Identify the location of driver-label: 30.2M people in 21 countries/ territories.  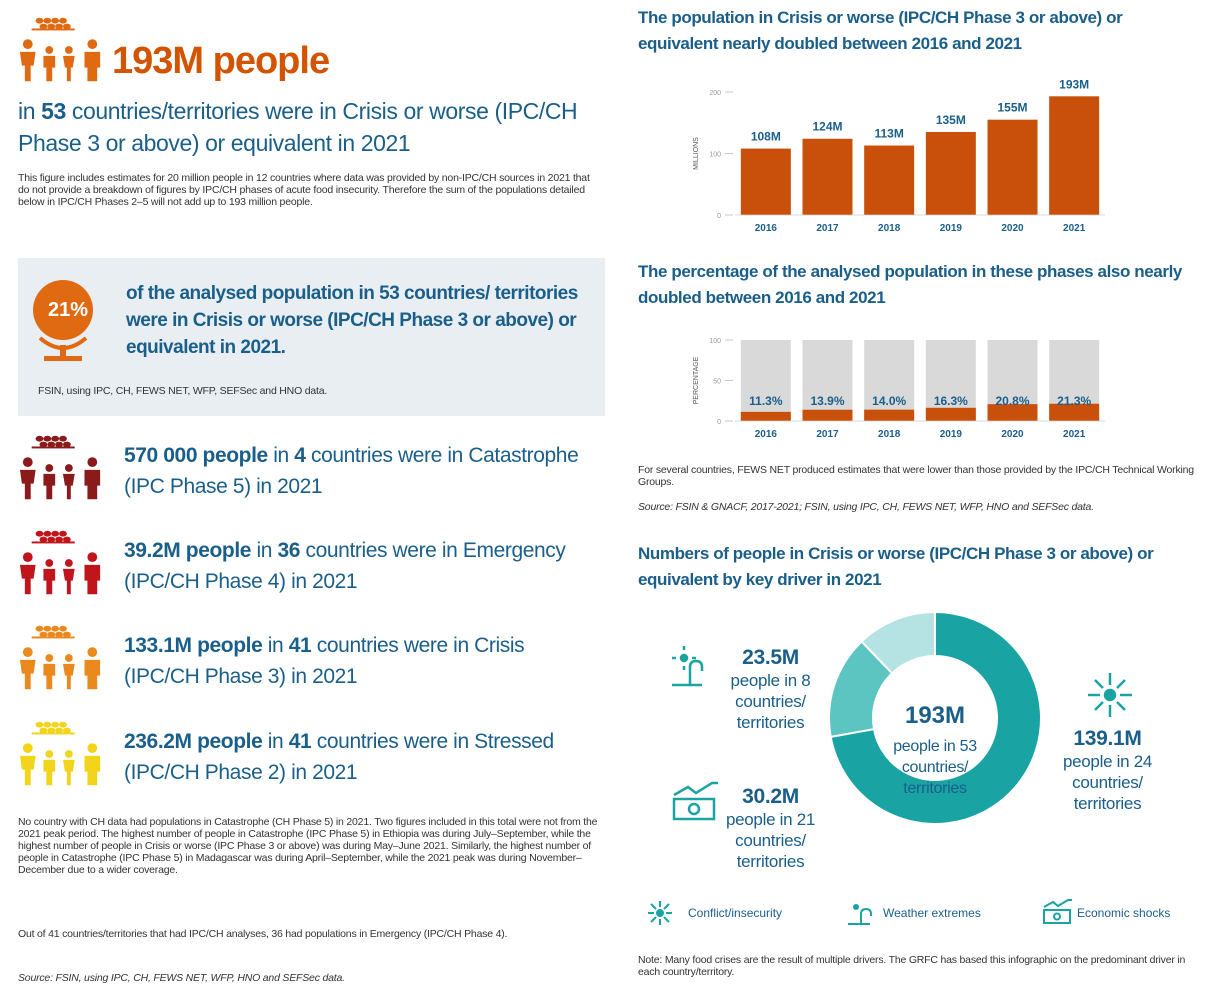
(770, 828).